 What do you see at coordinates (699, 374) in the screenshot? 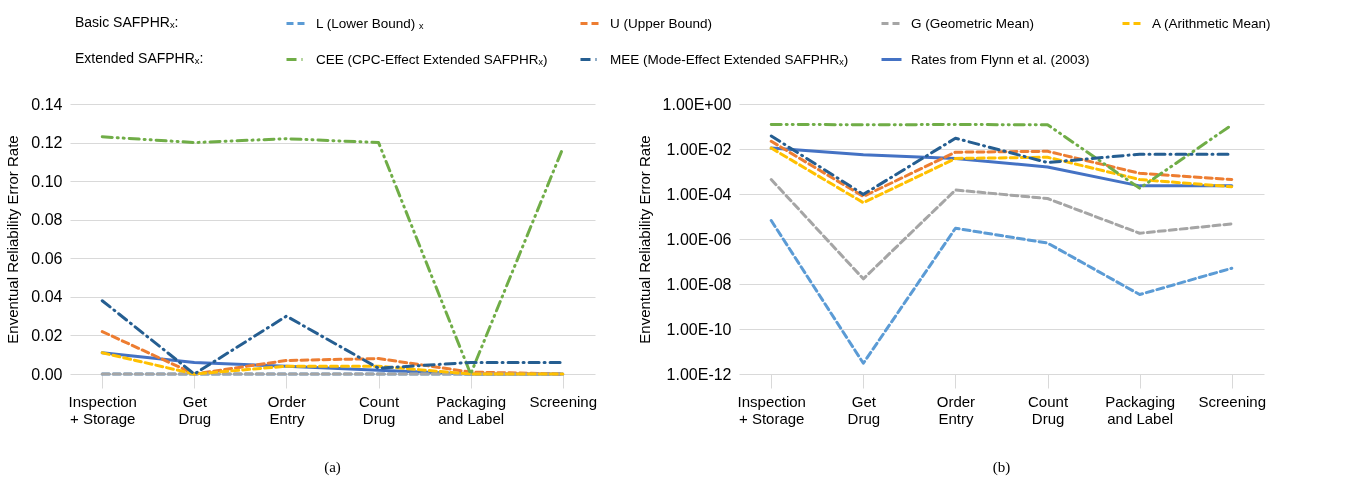
I see `y-tick-label: 1.00E-12` at bounding box center [699, 374].